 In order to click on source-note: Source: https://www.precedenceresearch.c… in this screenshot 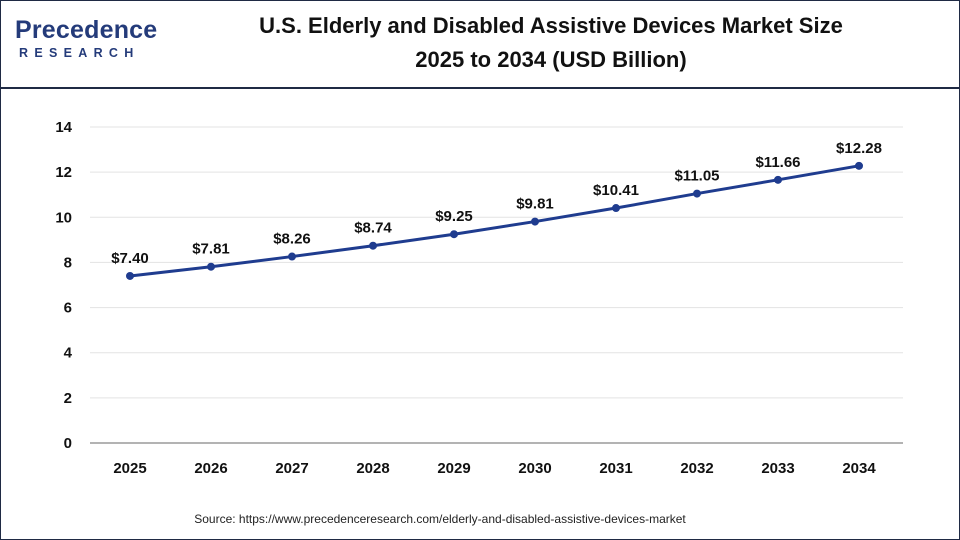, I will do `click(440, 519)`.